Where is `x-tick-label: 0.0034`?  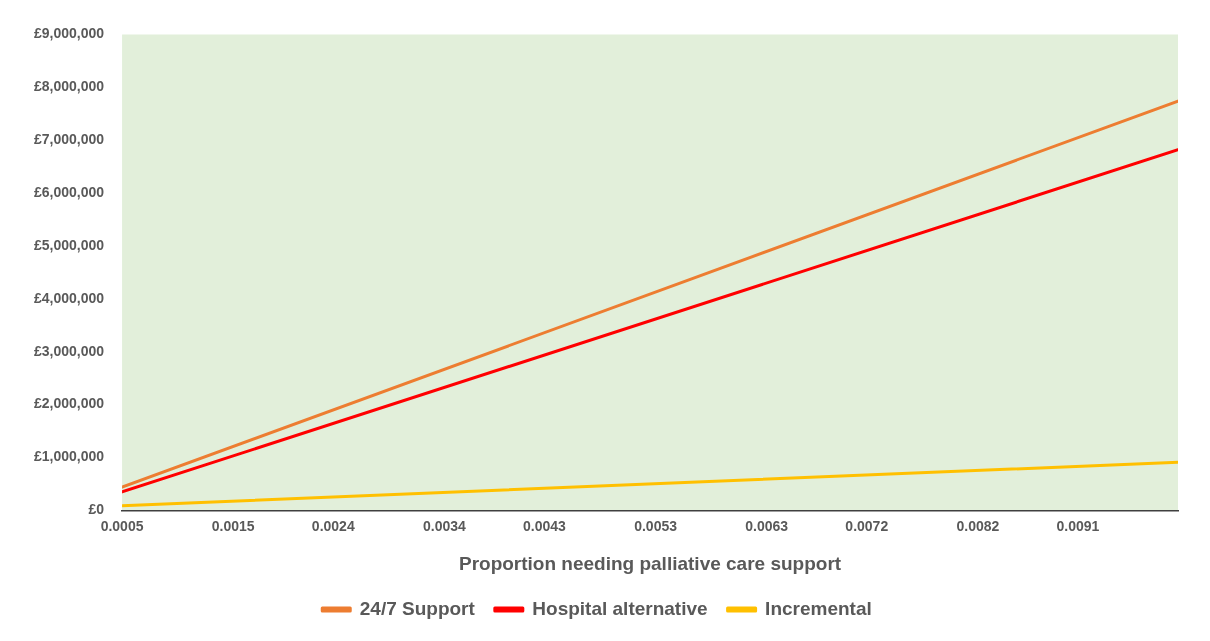 x-tick-label: 0.0034 is located at coordinates (444, 525).